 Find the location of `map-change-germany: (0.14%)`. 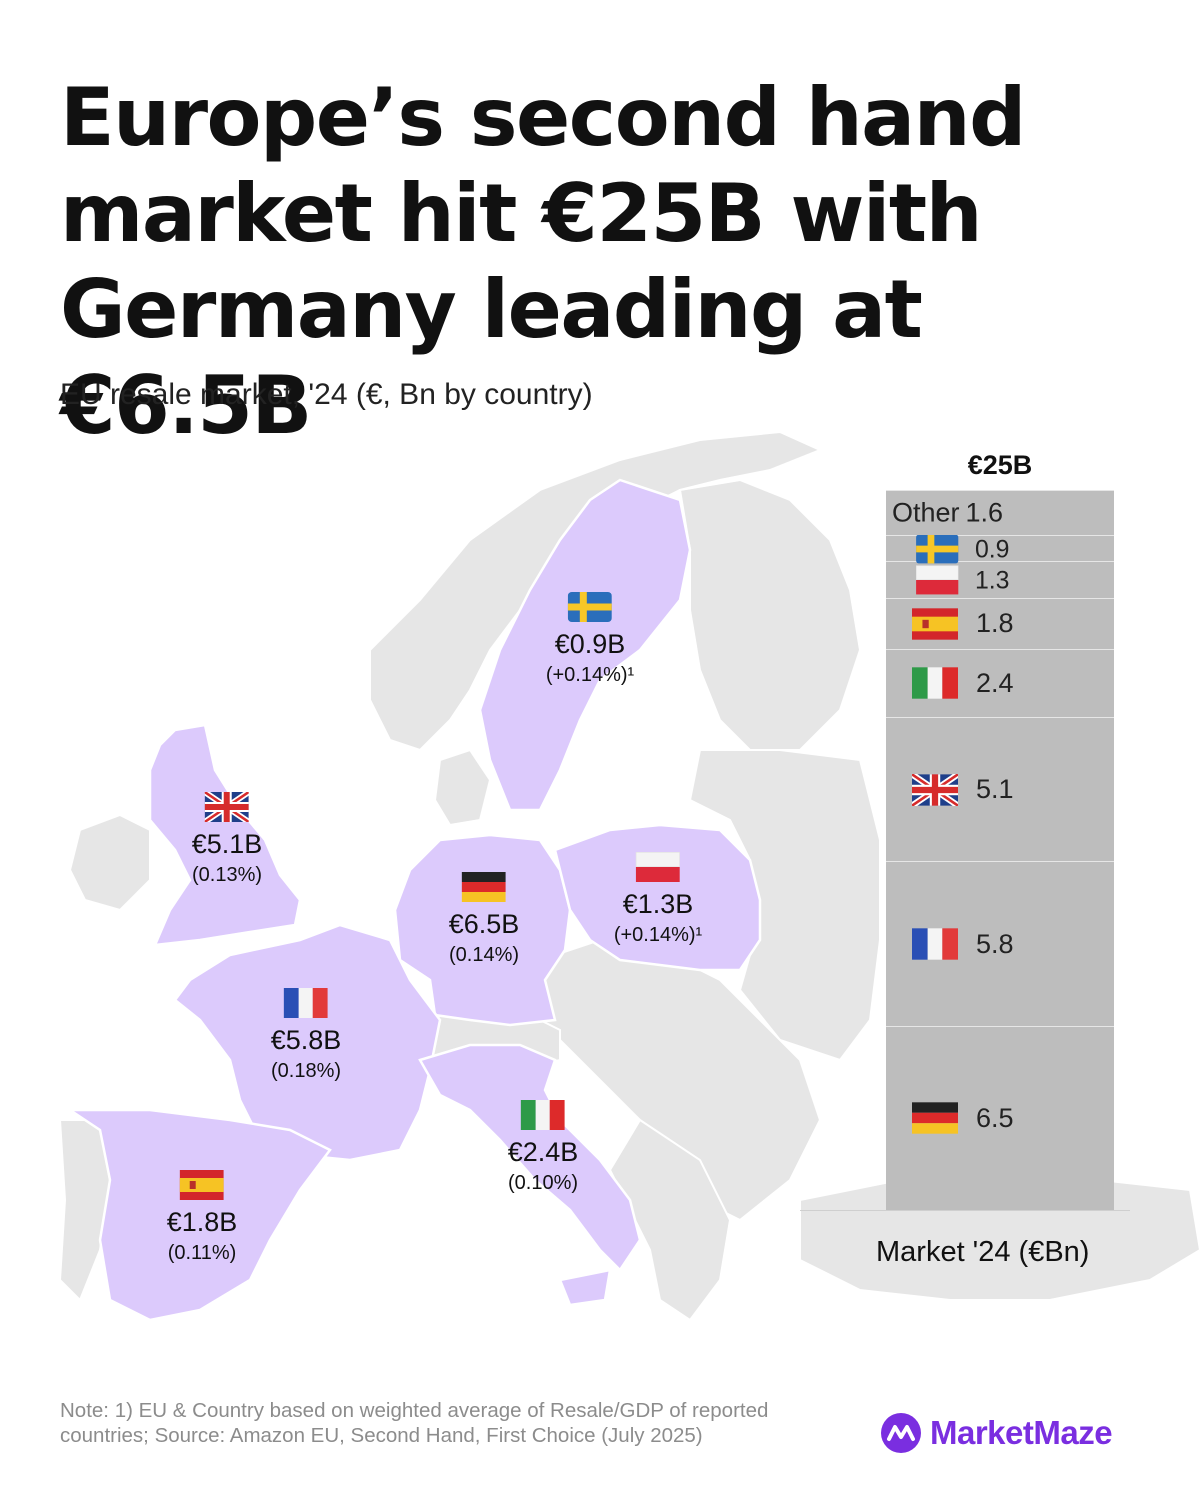

map-change-germany: (0.14%) is located at coordinates (484, 955).